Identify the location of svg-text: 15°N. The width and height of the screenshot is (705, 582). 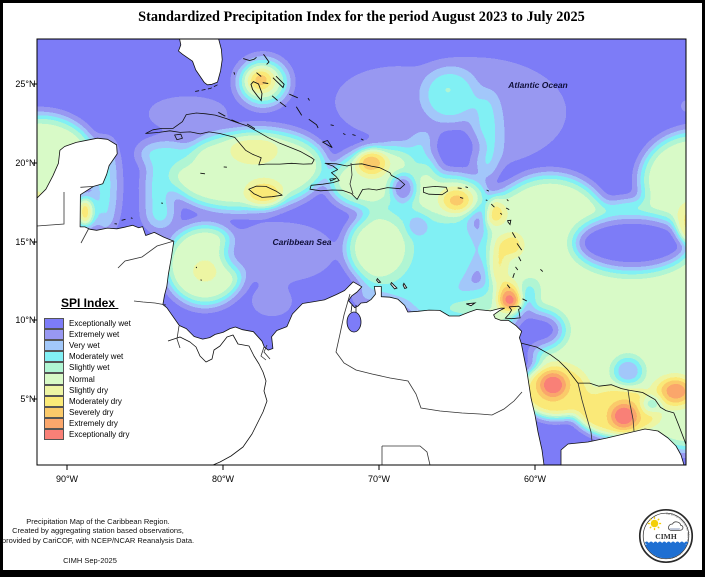
(25, 242).